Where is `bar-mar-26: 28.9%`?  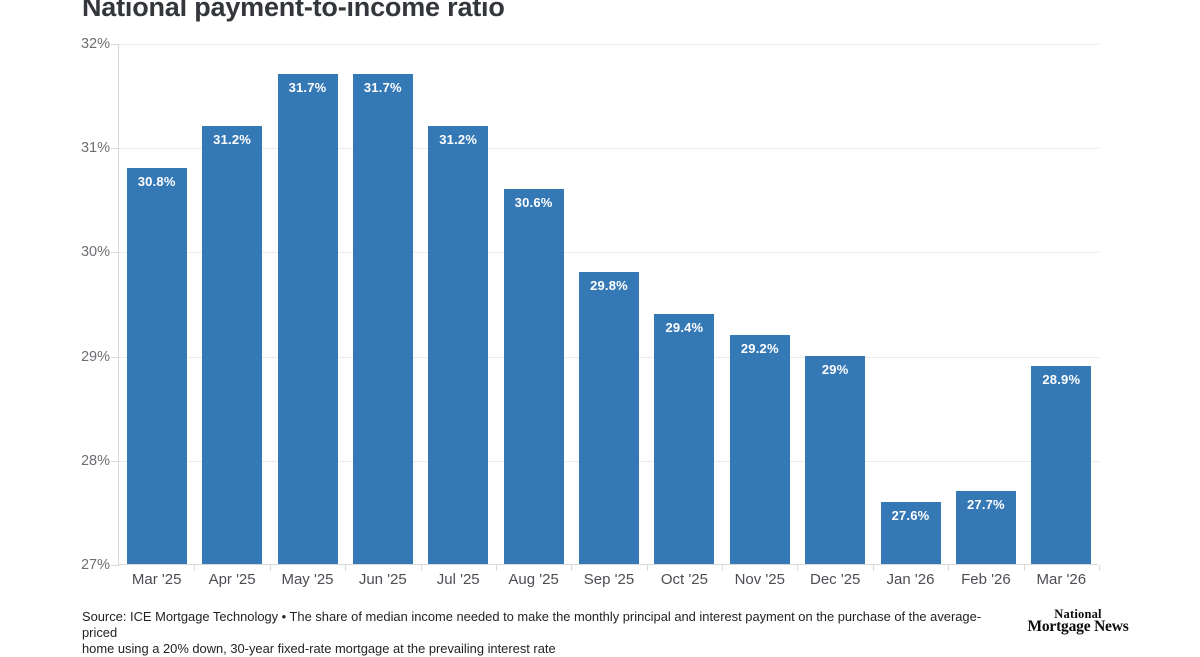
bar-mar-26: 28.9% is located at coordinates (1061, 465).